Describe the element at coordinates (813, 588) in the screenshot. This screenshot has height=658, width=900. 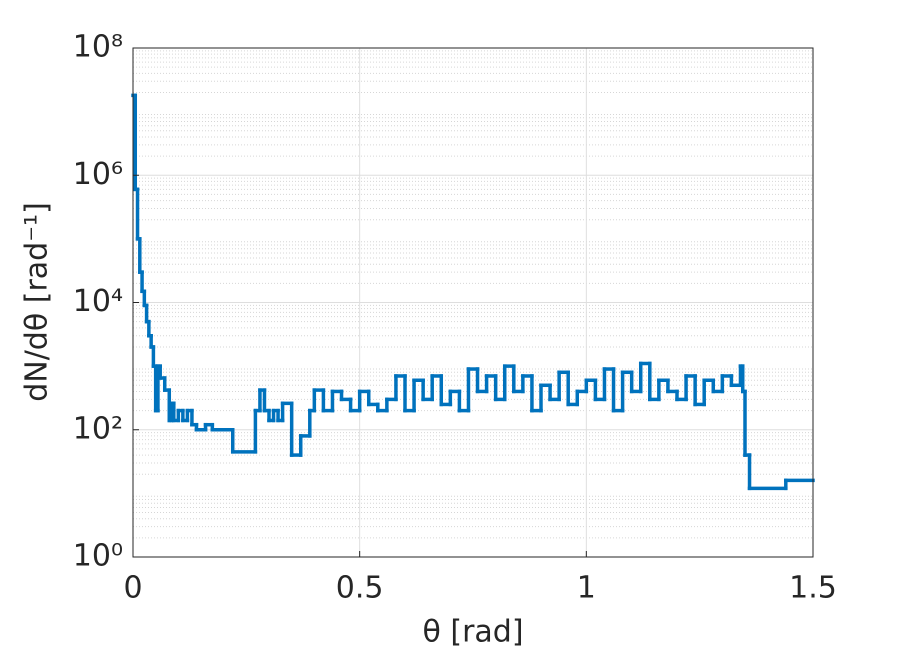
I see `x-tick-label: 1.5` at that location.